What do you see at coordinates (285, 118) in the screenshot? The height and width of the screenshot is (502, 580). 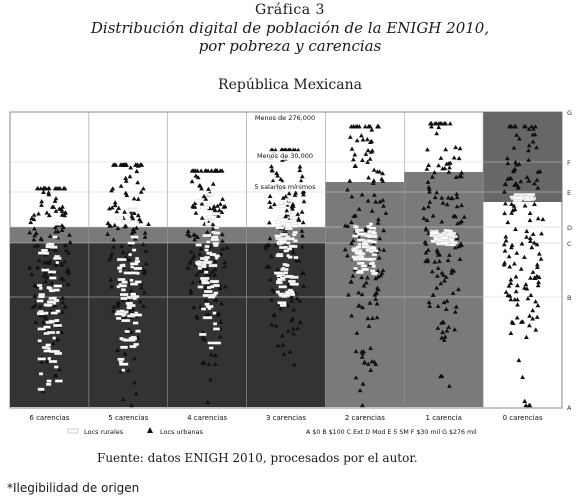 I see `chart-annotation: Menos de 276,000` at bounding box center [285, 118].